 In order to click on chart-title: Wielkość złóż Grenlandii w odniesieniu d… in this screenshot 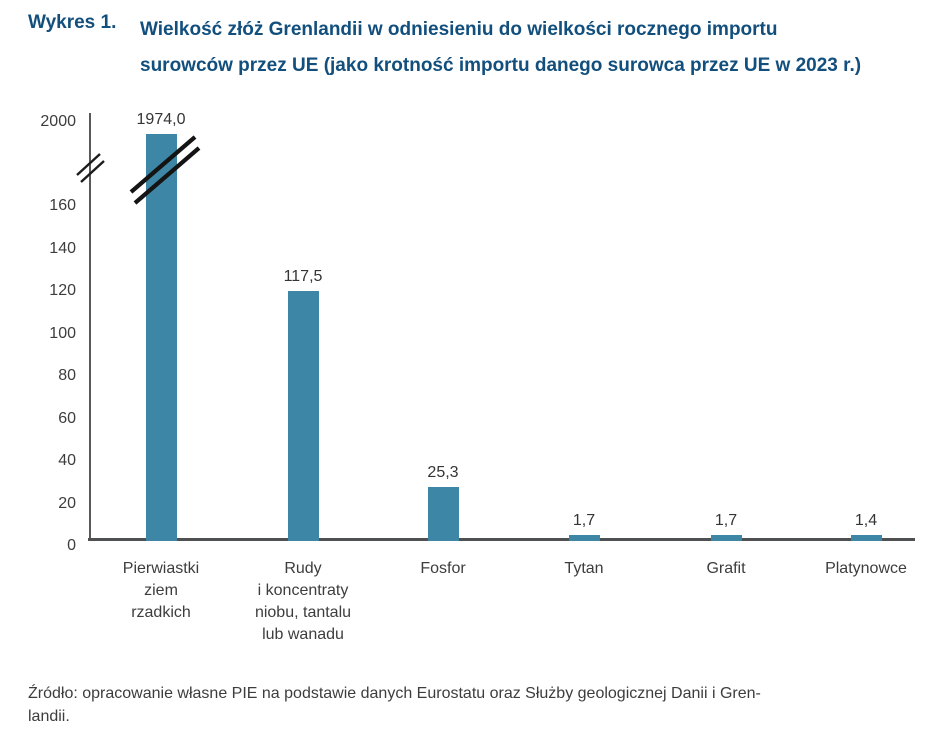, I will do `click(535, 48)`.